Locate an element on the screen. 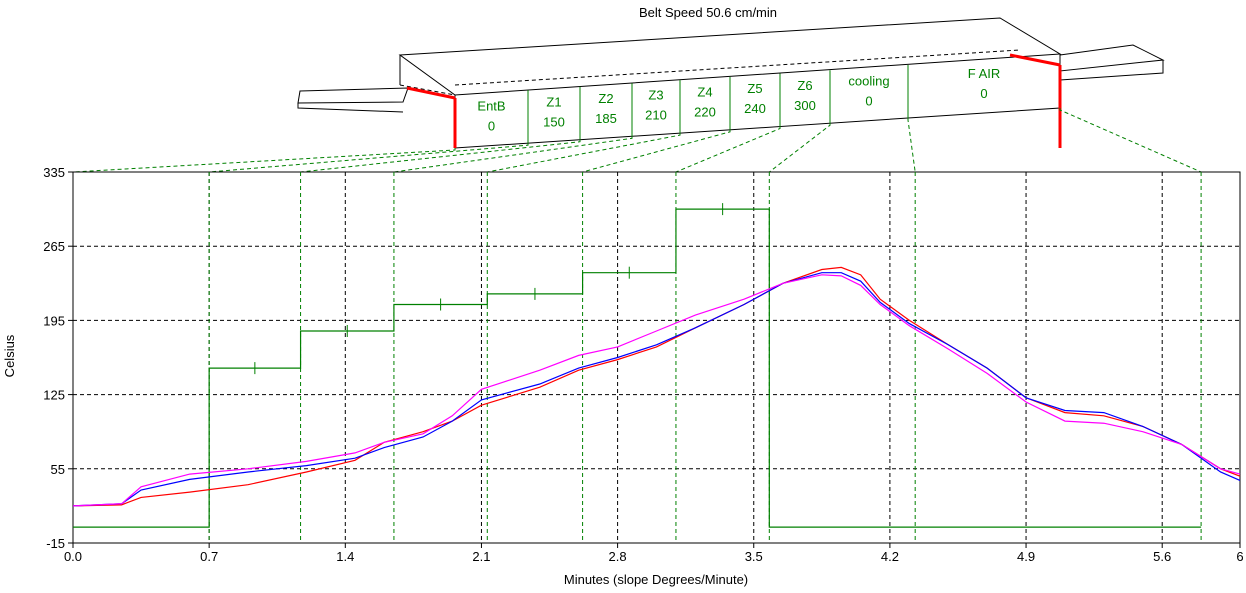  zone-temp-label: 150 is located at coordinates (554, 121).